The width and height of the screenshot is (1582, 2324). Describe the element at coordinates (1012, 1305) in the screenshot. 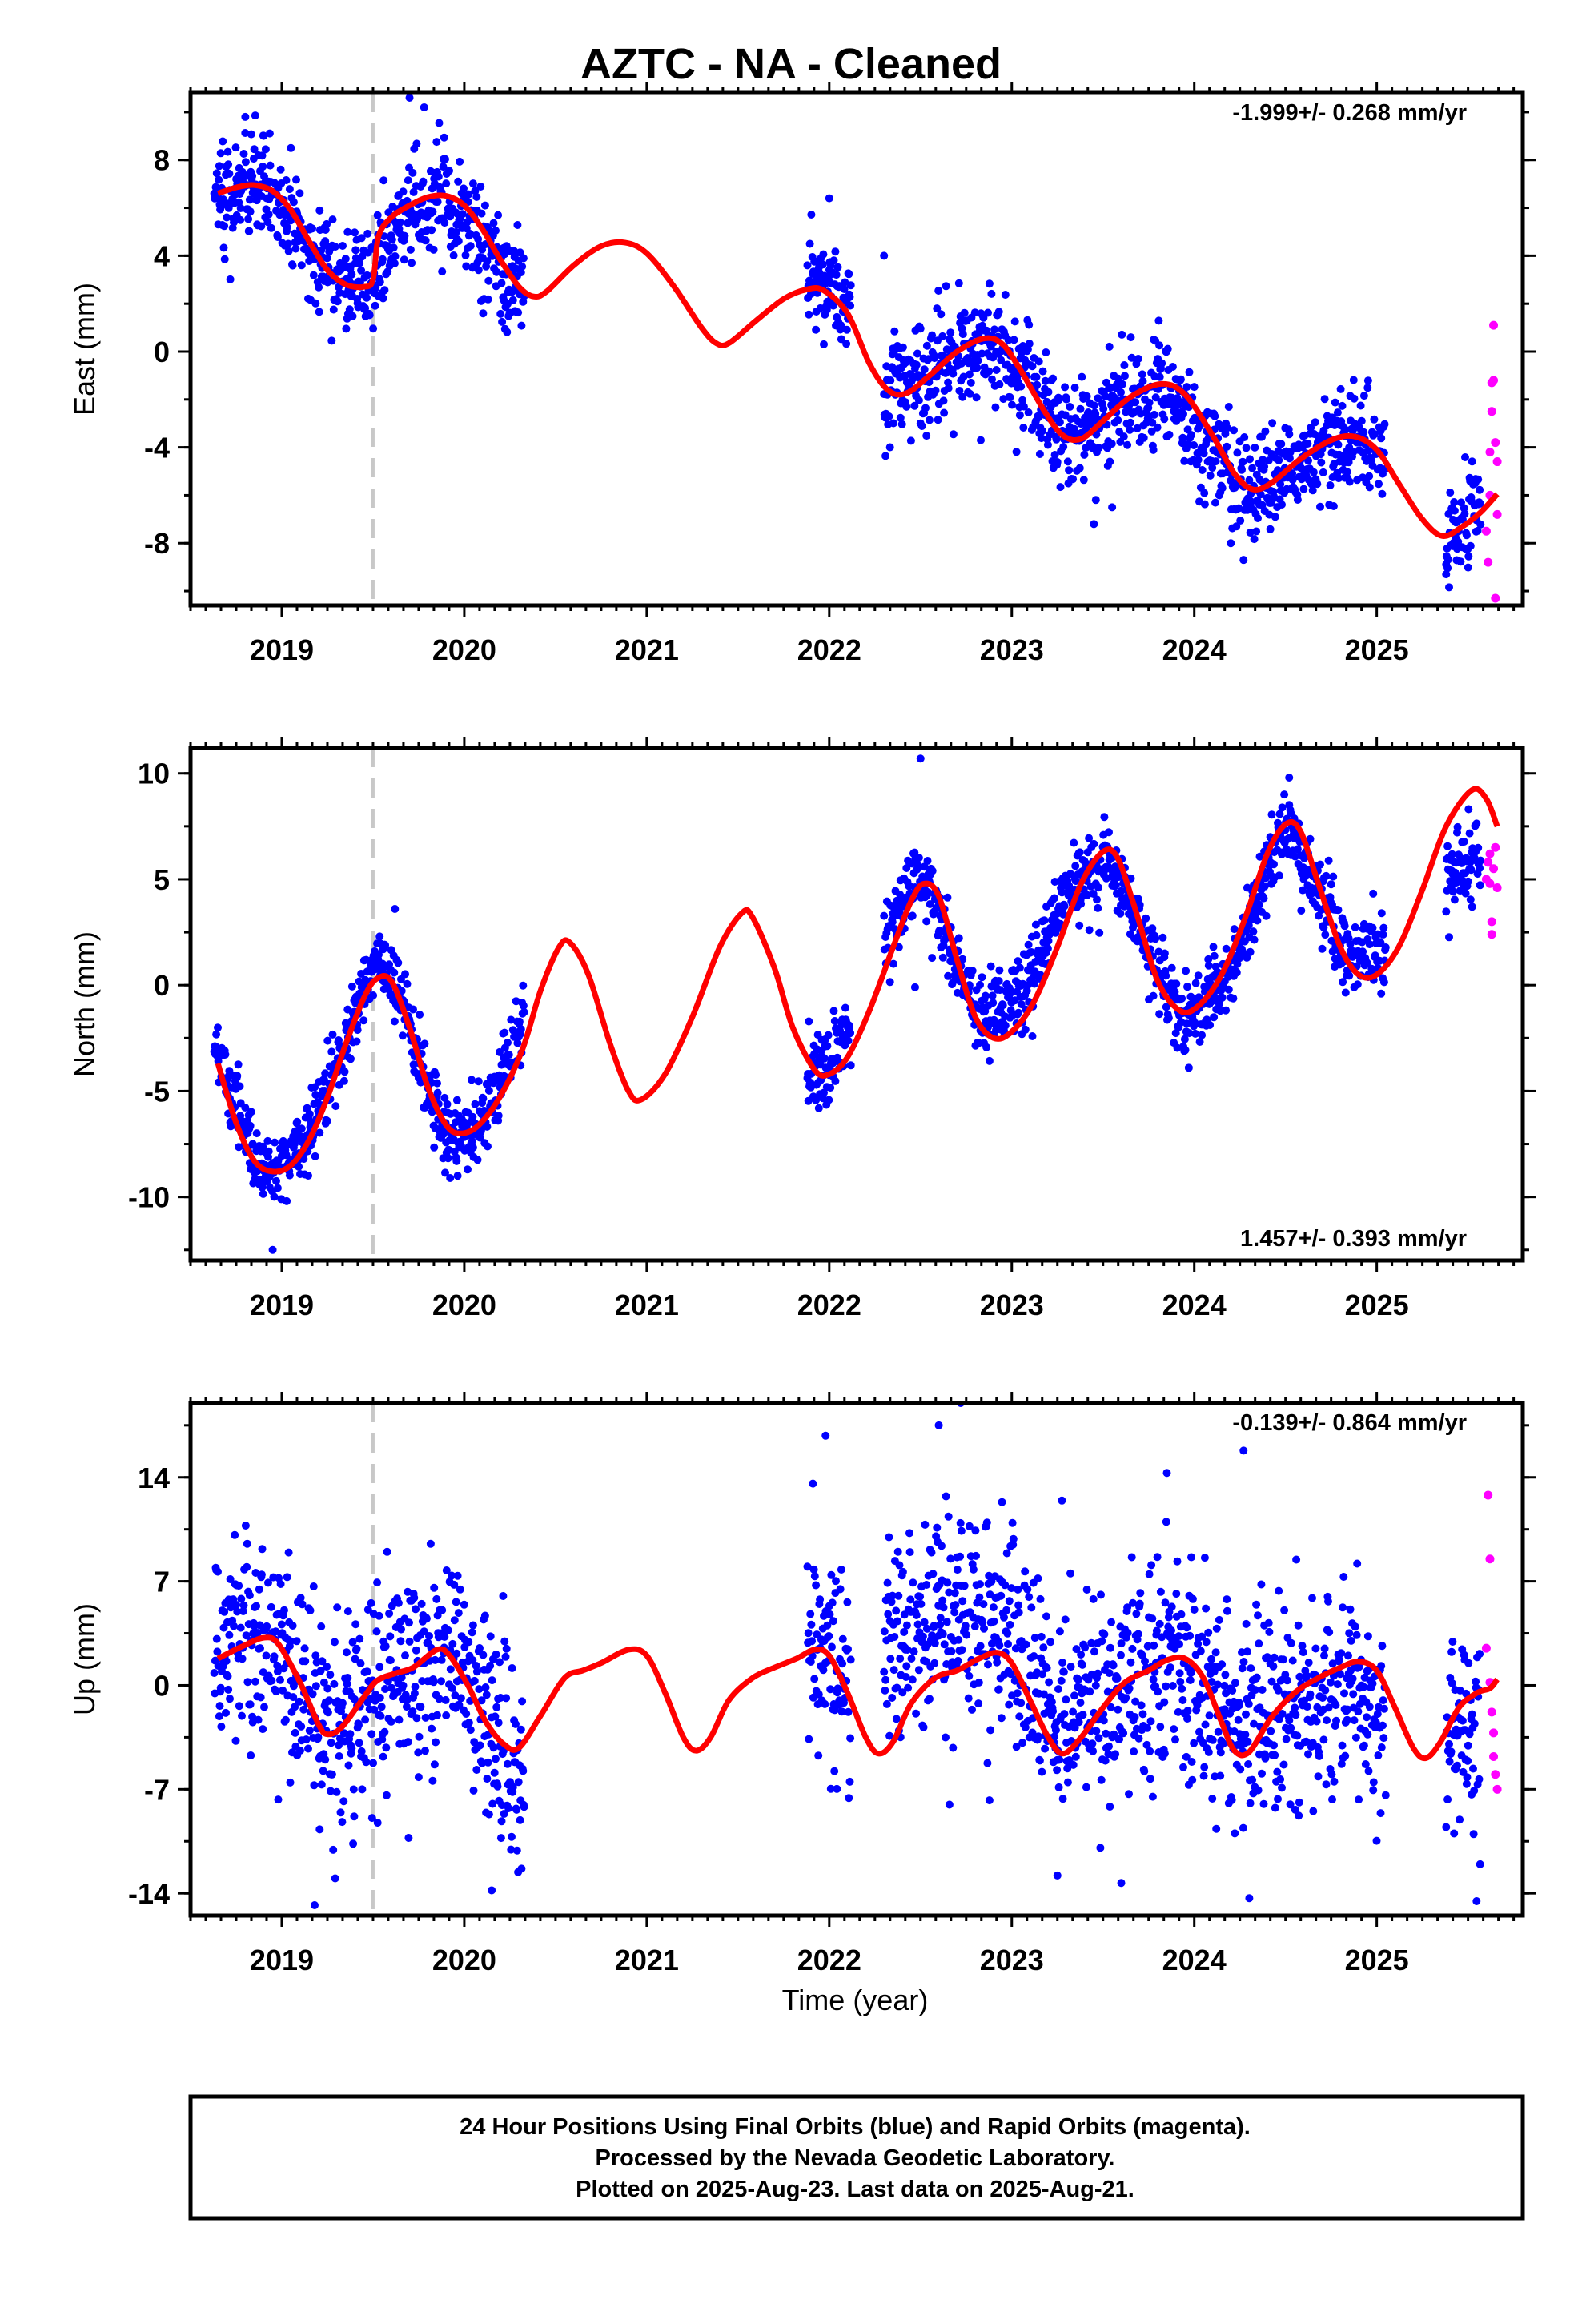

I see `x-tick-label: 2023` at that location.